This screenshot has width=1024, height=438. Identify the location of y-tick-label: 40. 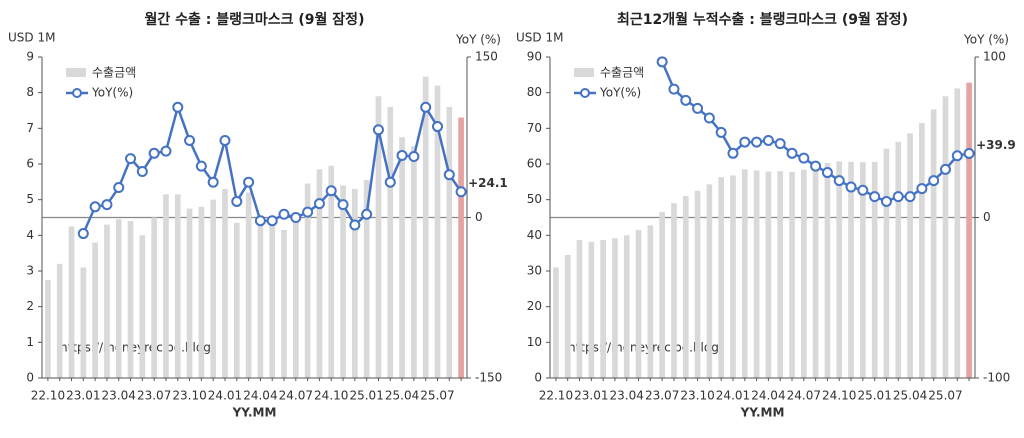
(534, 235).